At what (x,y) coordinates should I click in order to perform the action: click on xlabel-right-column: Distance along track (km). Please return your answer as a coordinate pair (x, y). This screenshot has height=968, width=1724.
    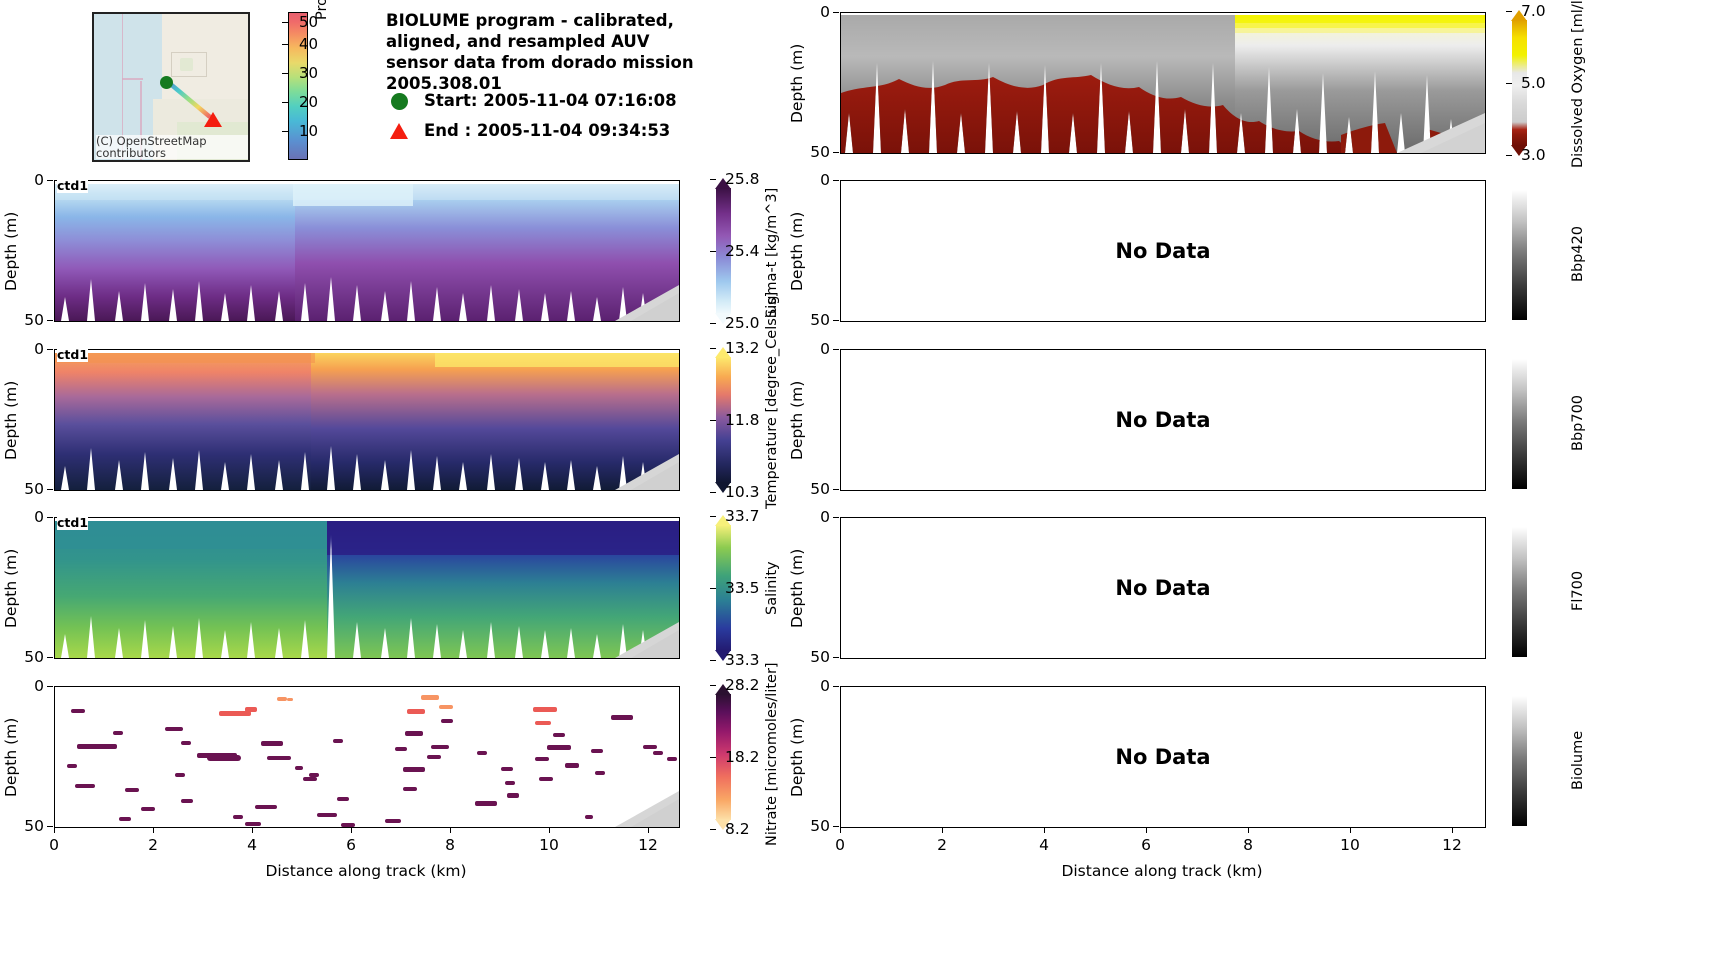
    Looking at the image, I should click on (1162, 871).